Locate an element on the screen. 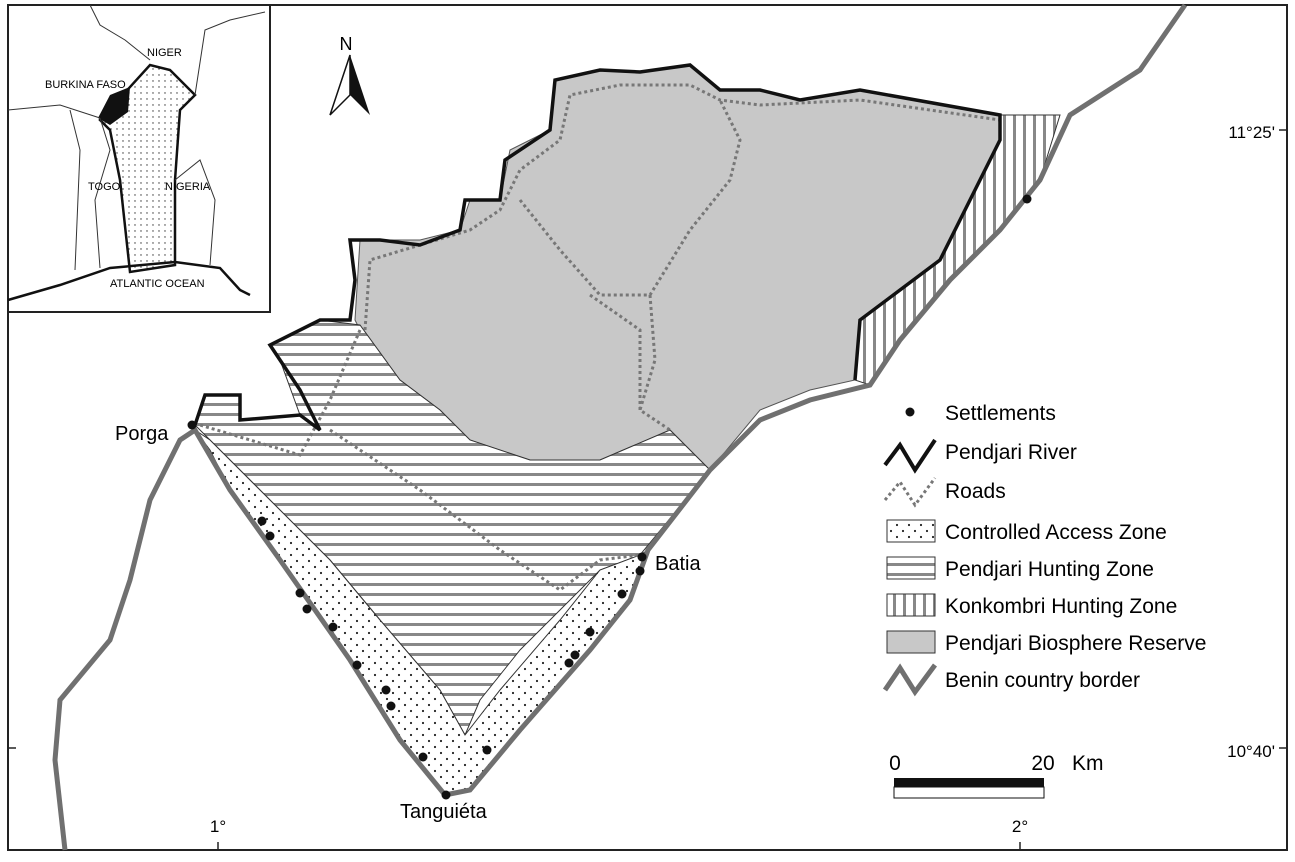 The width and height of the screenshot is (1295, 862). legend-label: Roads is located at coordinates (975, 491).